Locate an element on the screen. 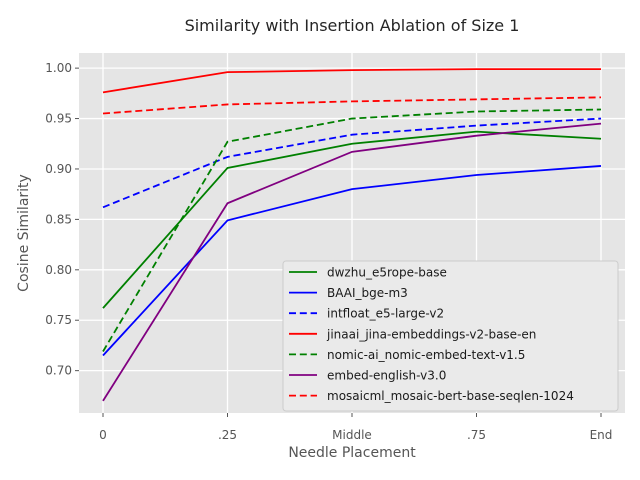 This screenshot has width=640, height=480. x-tick-label: Middle is located at coordinates (352, 435).